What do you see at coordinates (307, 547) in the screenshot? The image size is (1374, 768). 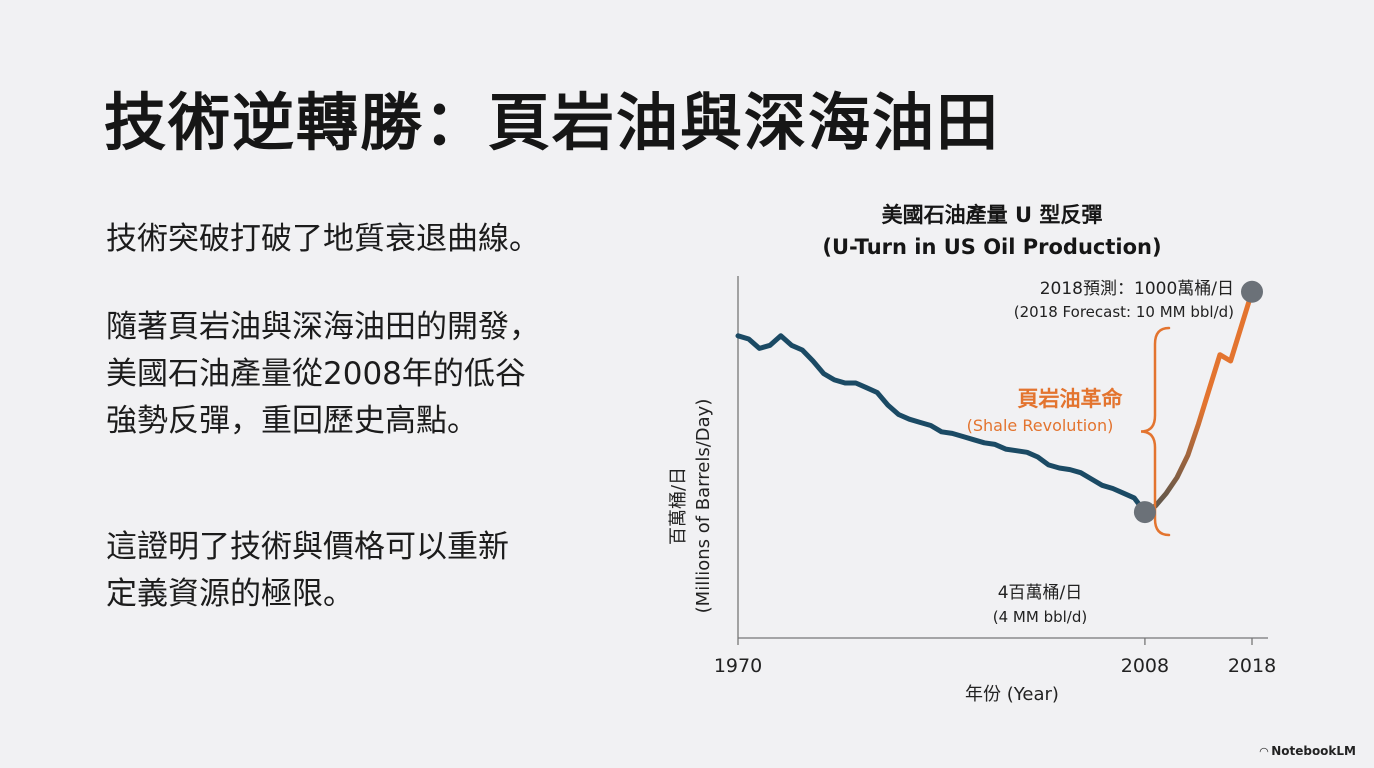 I see `body-line: 這證明了技術與價格可以重新` at bounding box center [307, 547].